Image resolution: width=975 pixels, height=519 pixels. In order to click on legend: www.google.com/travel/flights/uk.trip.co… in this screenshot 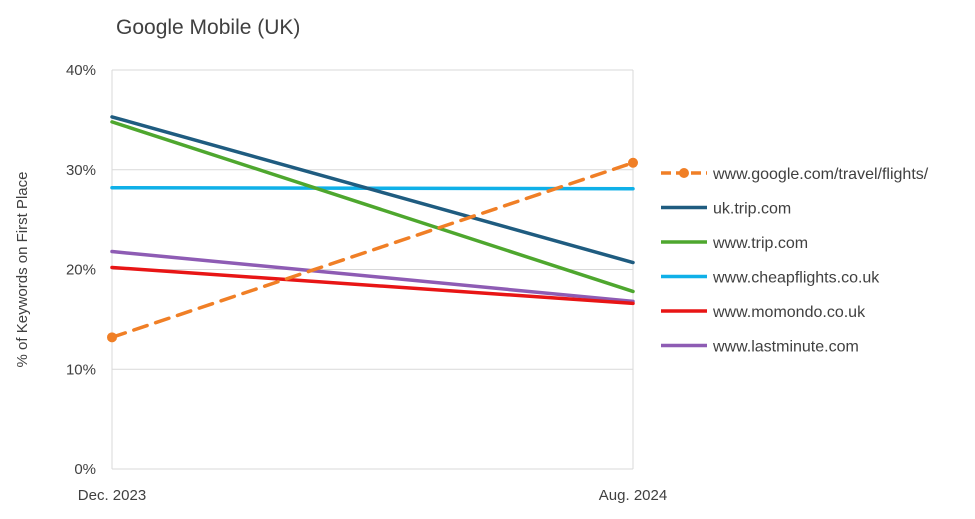, I will do `click(795, 261)`.